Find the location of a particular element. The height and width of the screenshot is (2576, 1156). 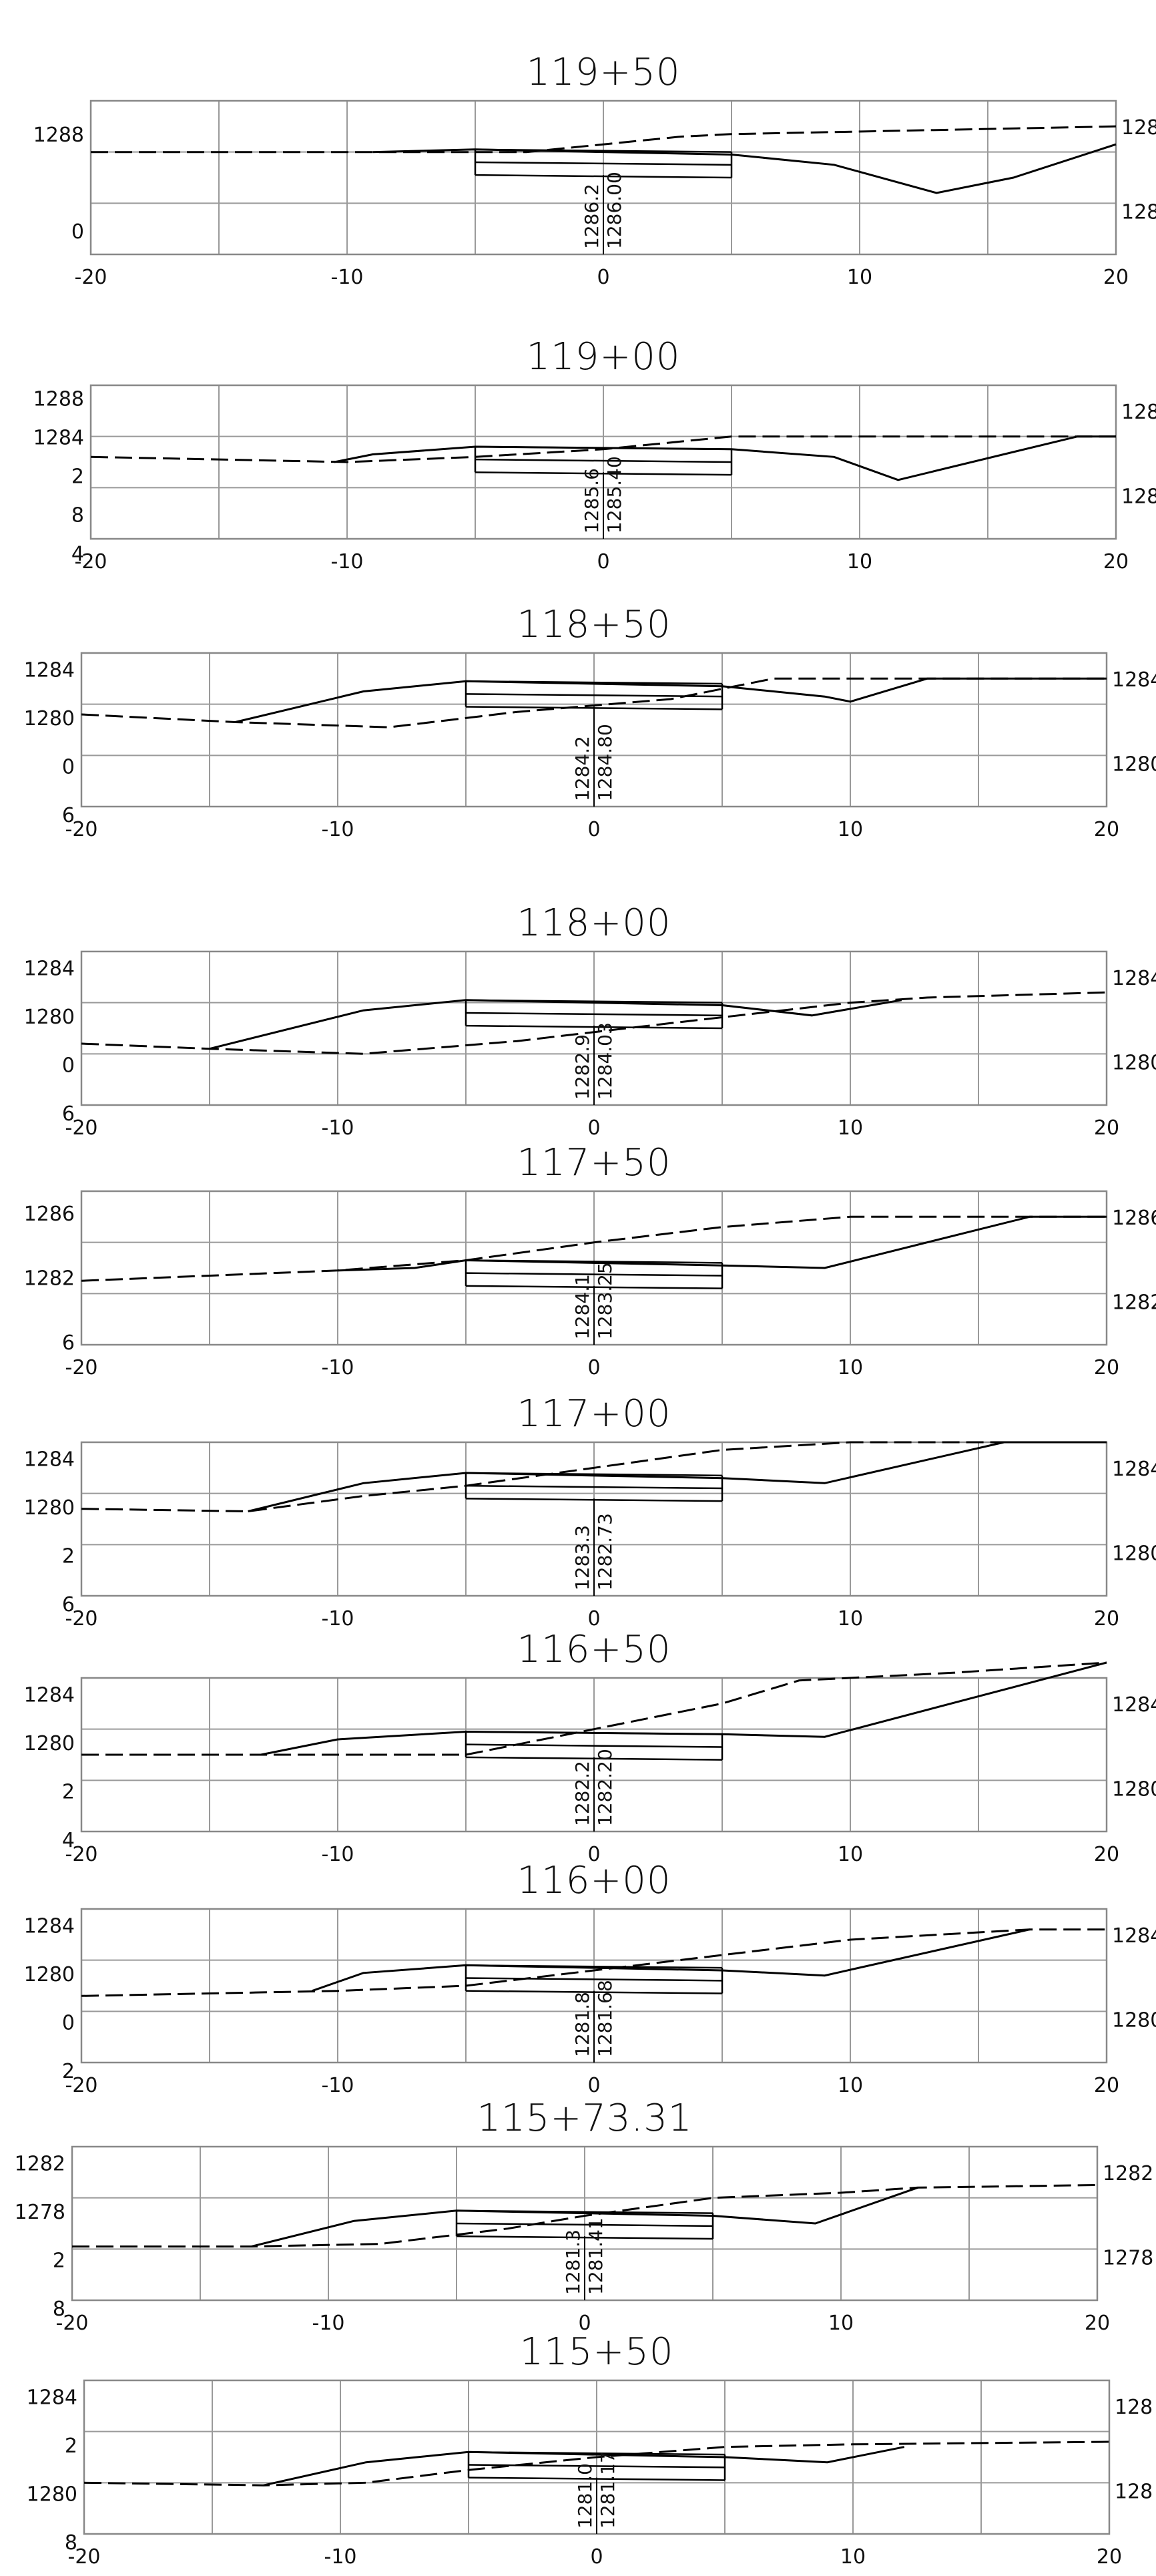

y-tick-label-left: 1278 is located at coordinates (40, 2212).